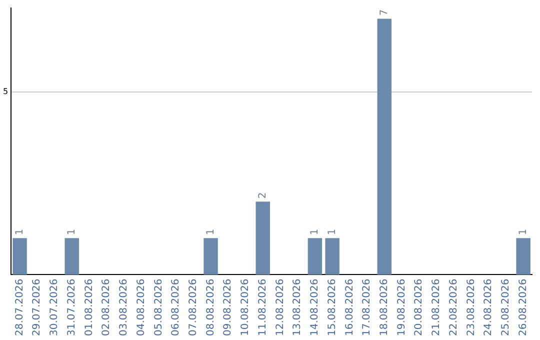 The image size is (540, 340). Describe the element at coordinates (158, 307) in the screenshot. I see `x-tick-label: 05.08.2026` at that location.